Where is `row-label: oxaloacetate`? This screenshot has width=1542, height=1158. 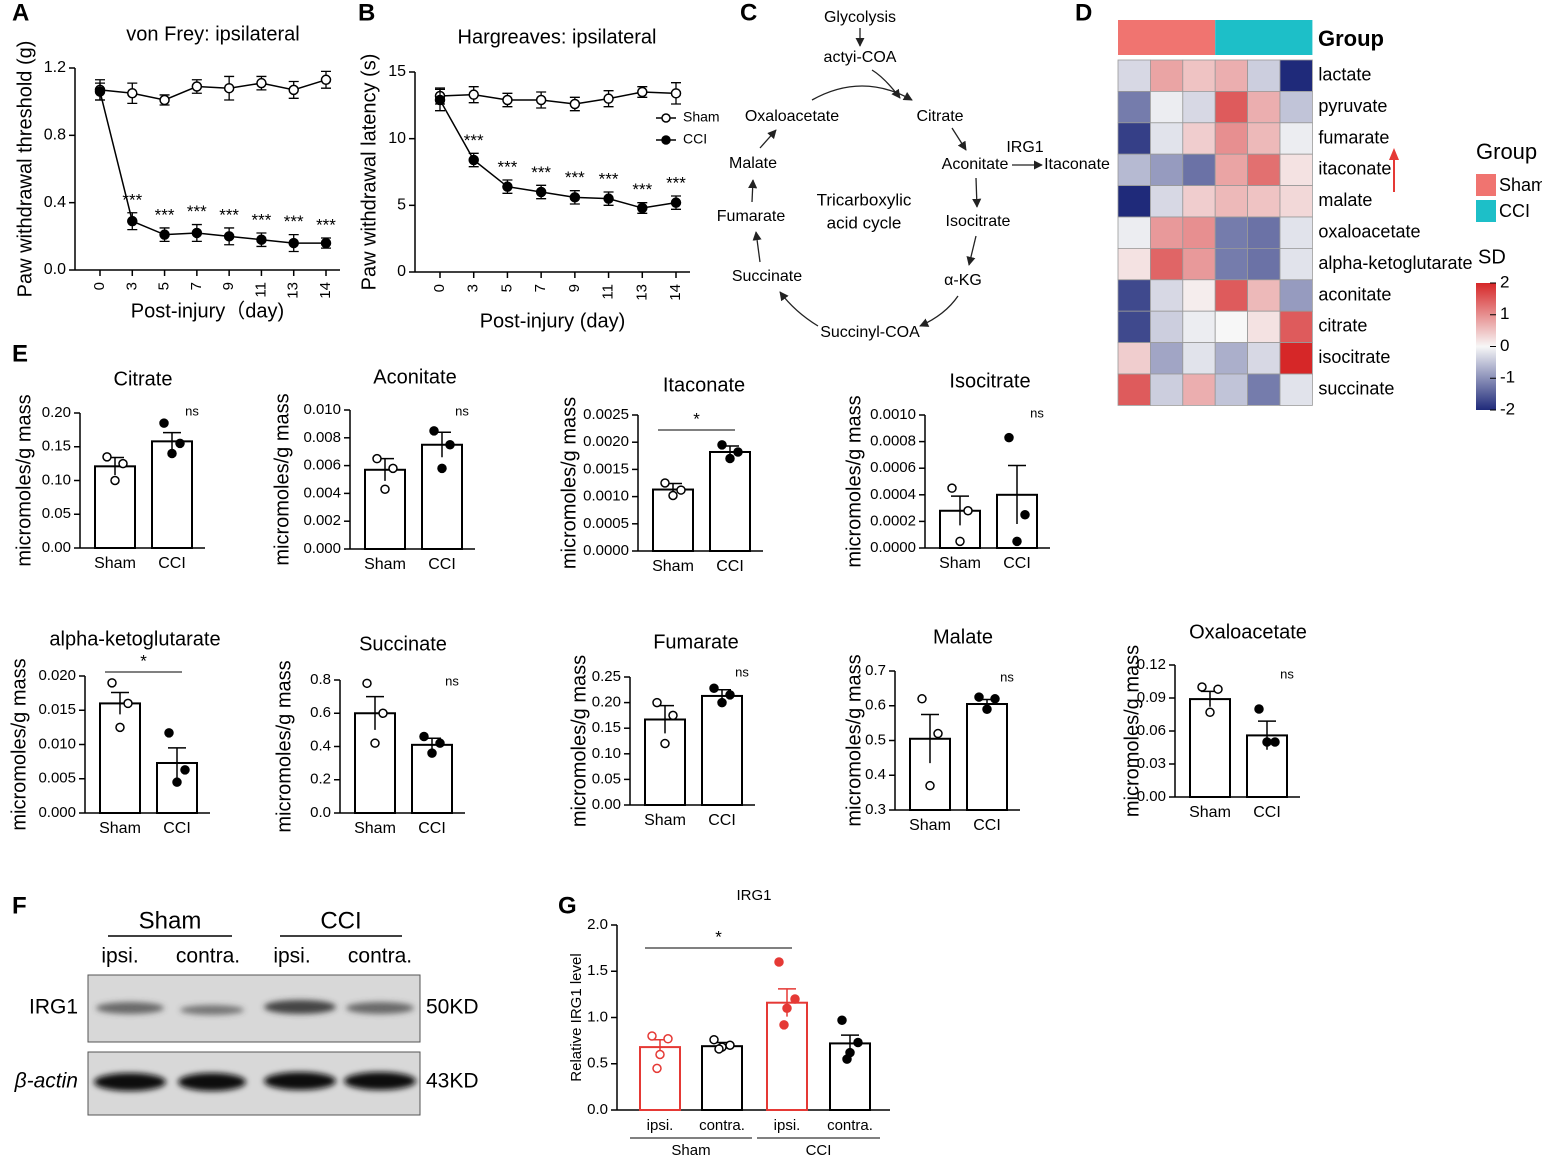 row-label: oxaloacetate is located at coordinates (1369, 231).